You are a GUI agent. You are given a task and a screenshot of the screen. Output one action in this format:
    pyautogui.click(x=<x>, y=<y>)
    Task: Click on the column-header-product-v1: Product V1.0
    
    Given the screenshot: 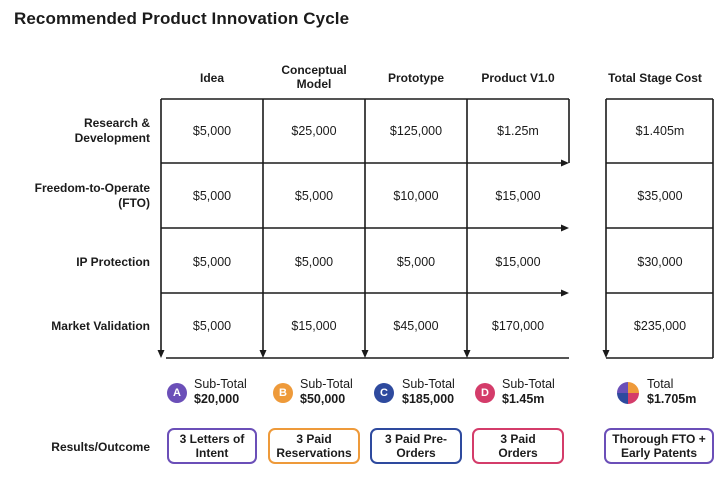 What is the action you would take?
    pyautogui.click(x=518, y=78)
    